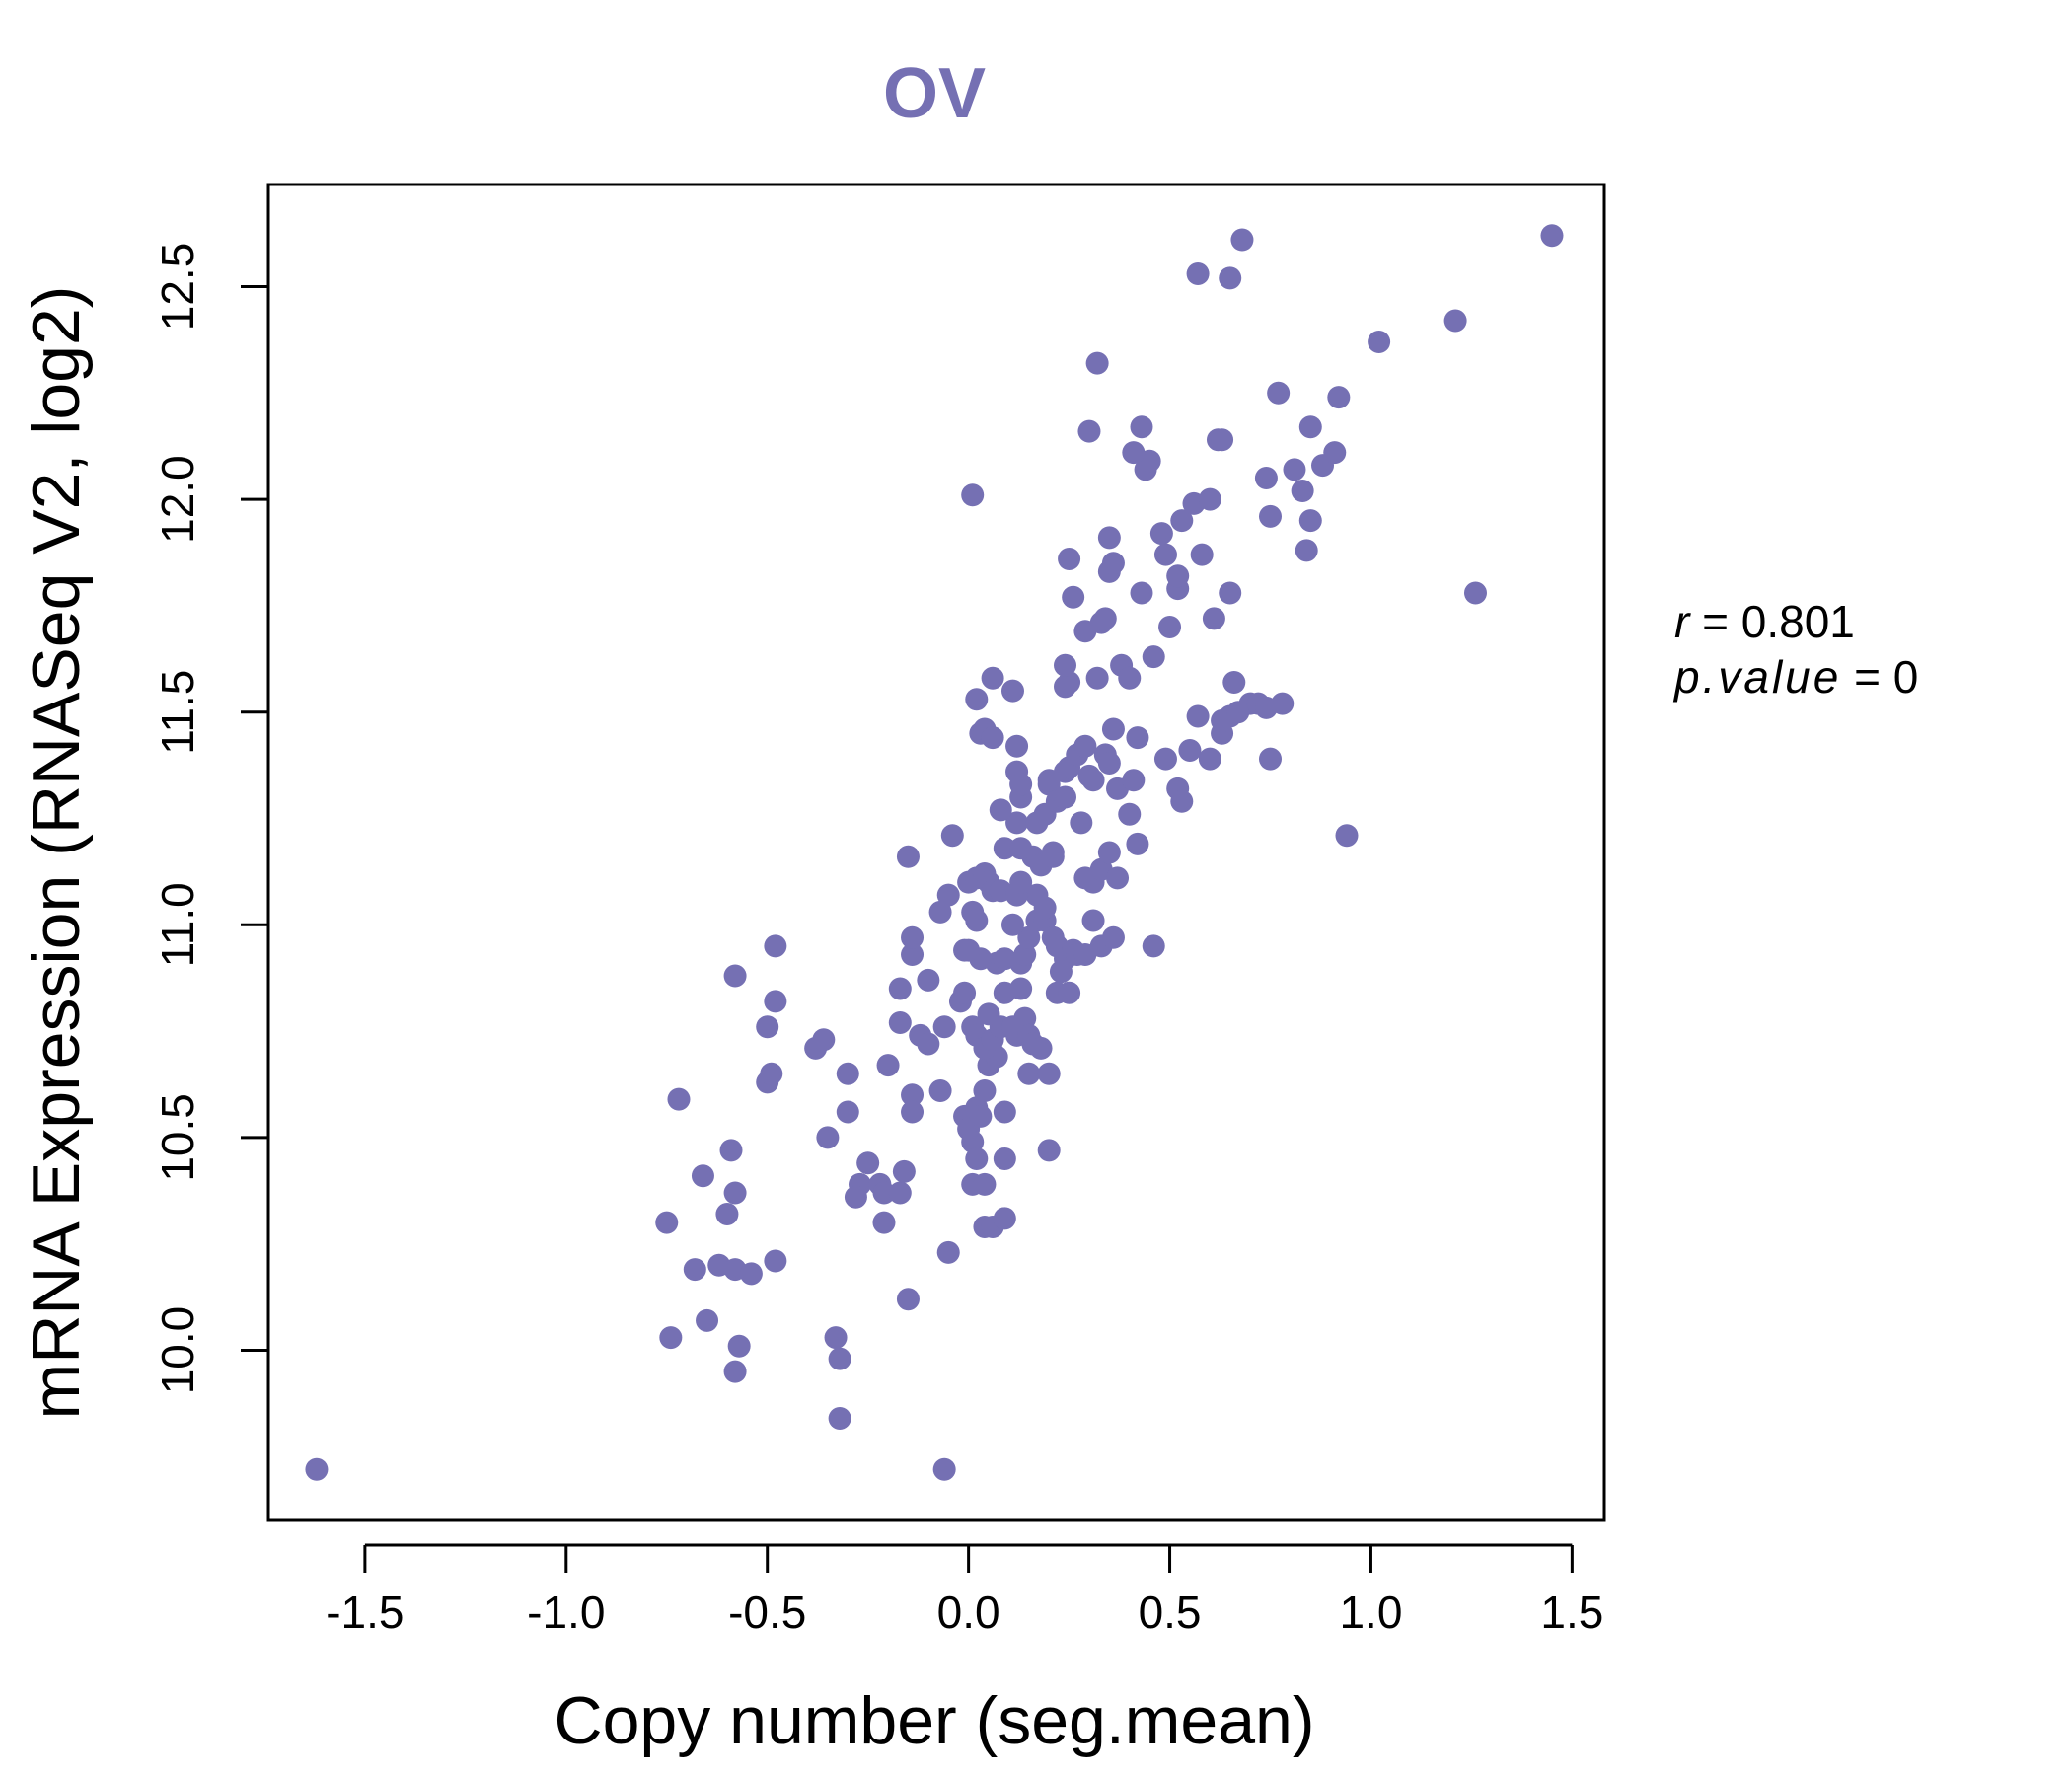  I want to click on y-tick-label: 10.0, so click(178, 1350).